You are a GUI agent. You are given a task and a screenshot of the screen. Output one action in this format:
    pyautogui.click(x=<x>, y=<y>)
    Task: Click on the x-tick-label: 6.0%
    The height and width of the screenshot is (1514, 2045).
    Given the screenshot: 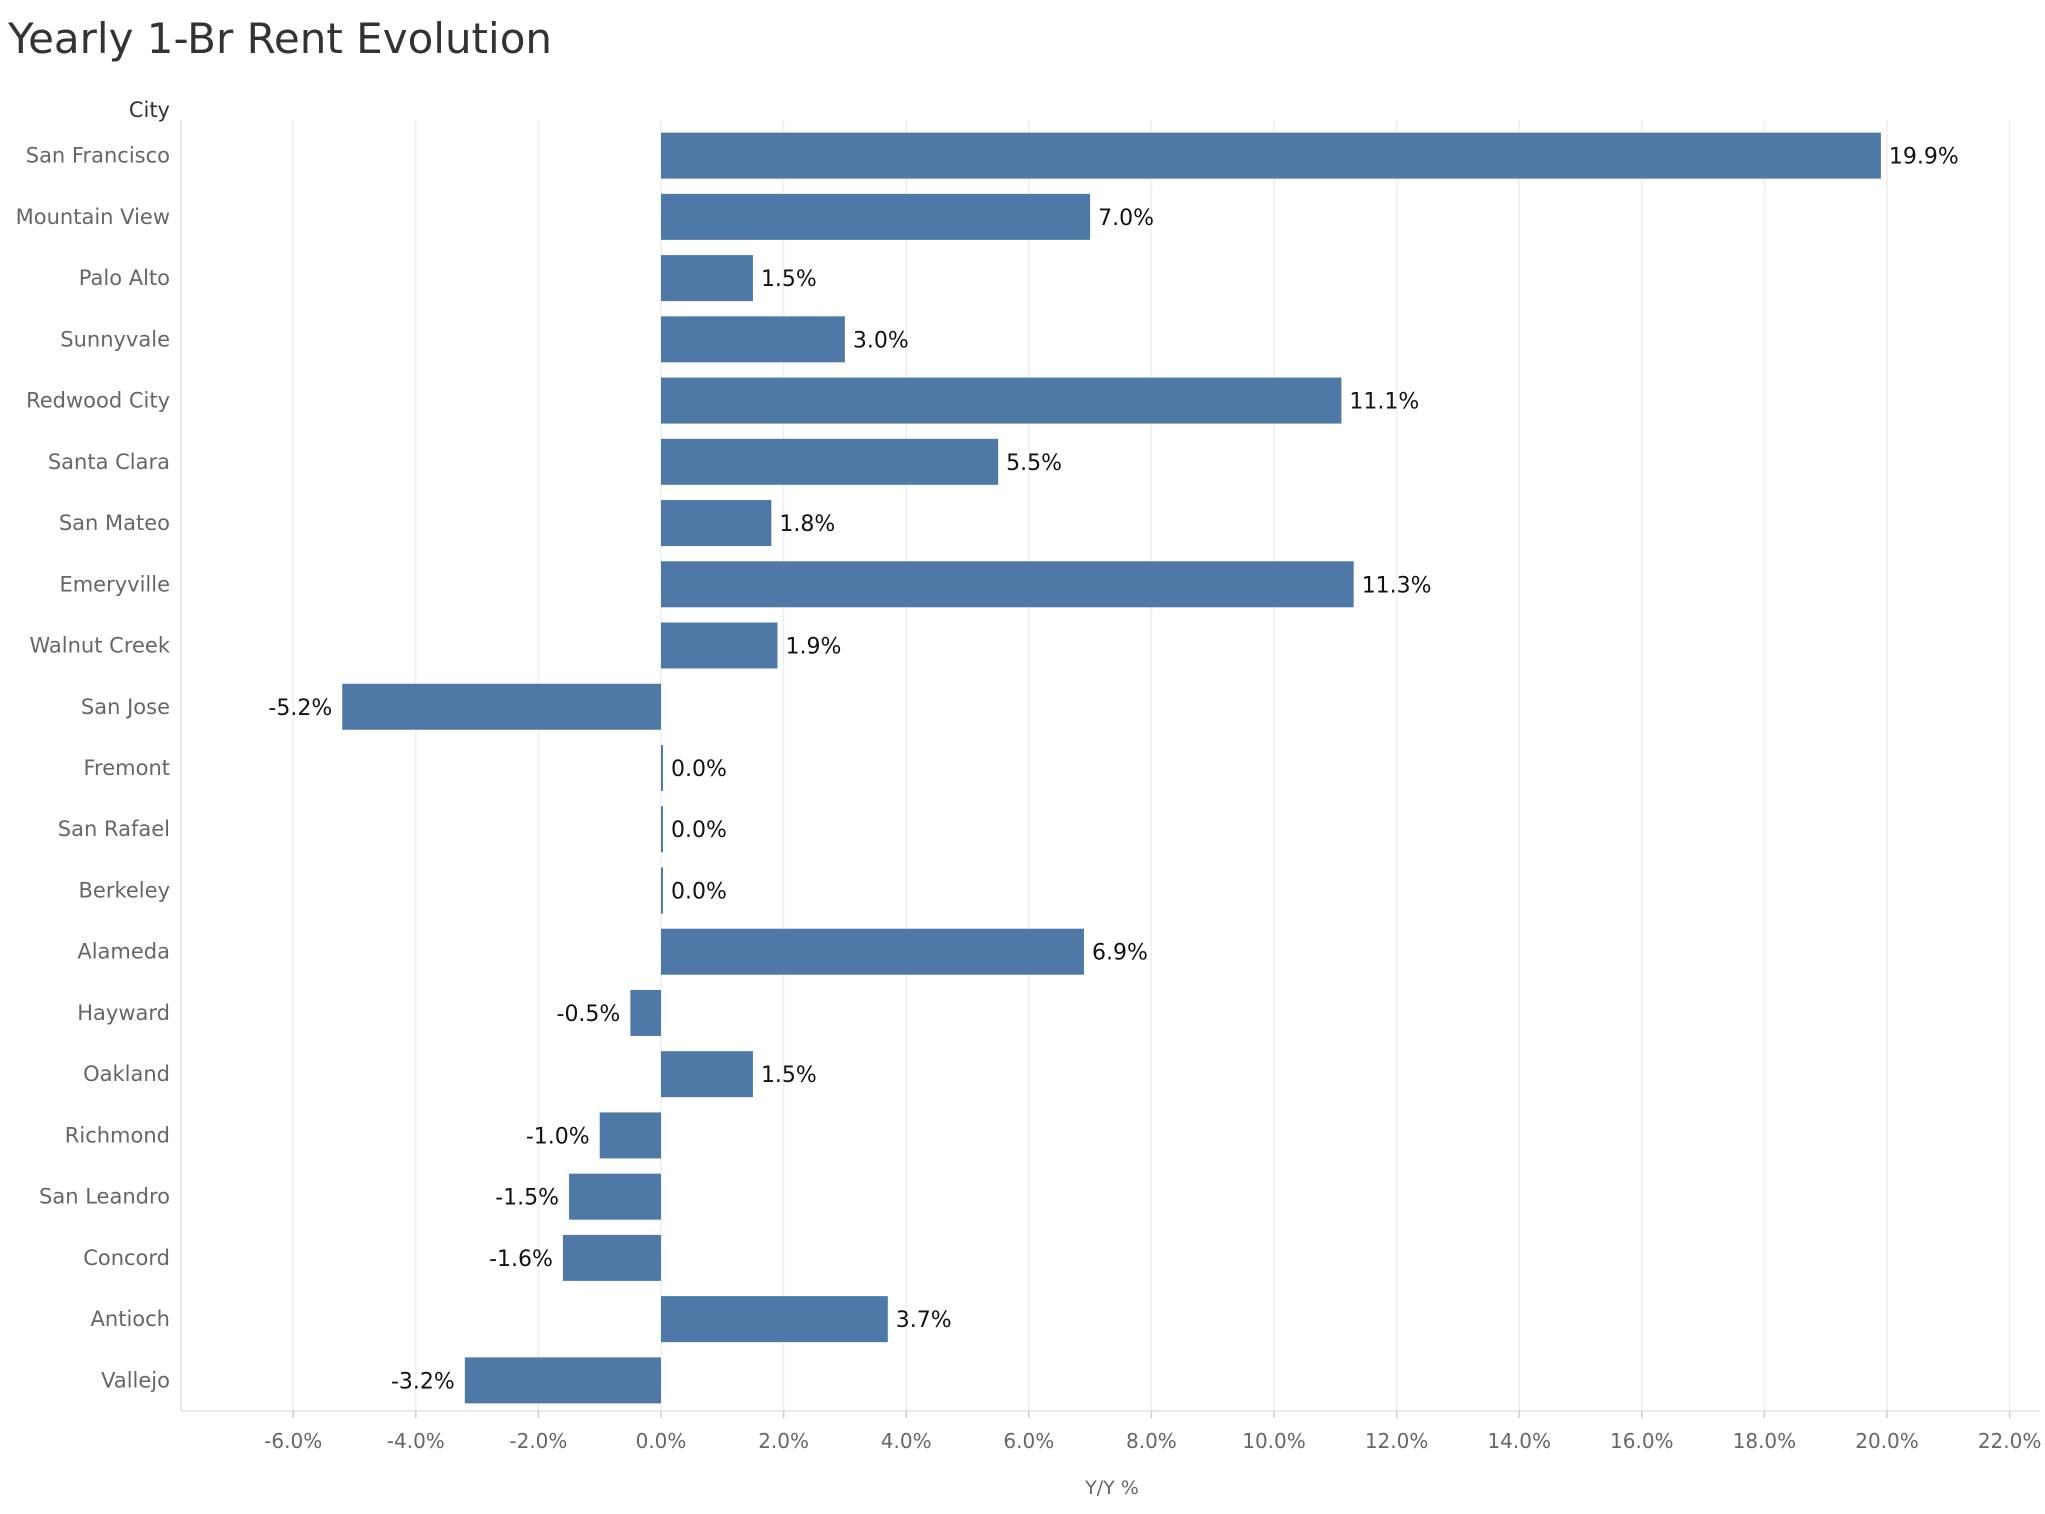 What is the action you would take?
    pyautogui.click(x=1028, y=1441)
    